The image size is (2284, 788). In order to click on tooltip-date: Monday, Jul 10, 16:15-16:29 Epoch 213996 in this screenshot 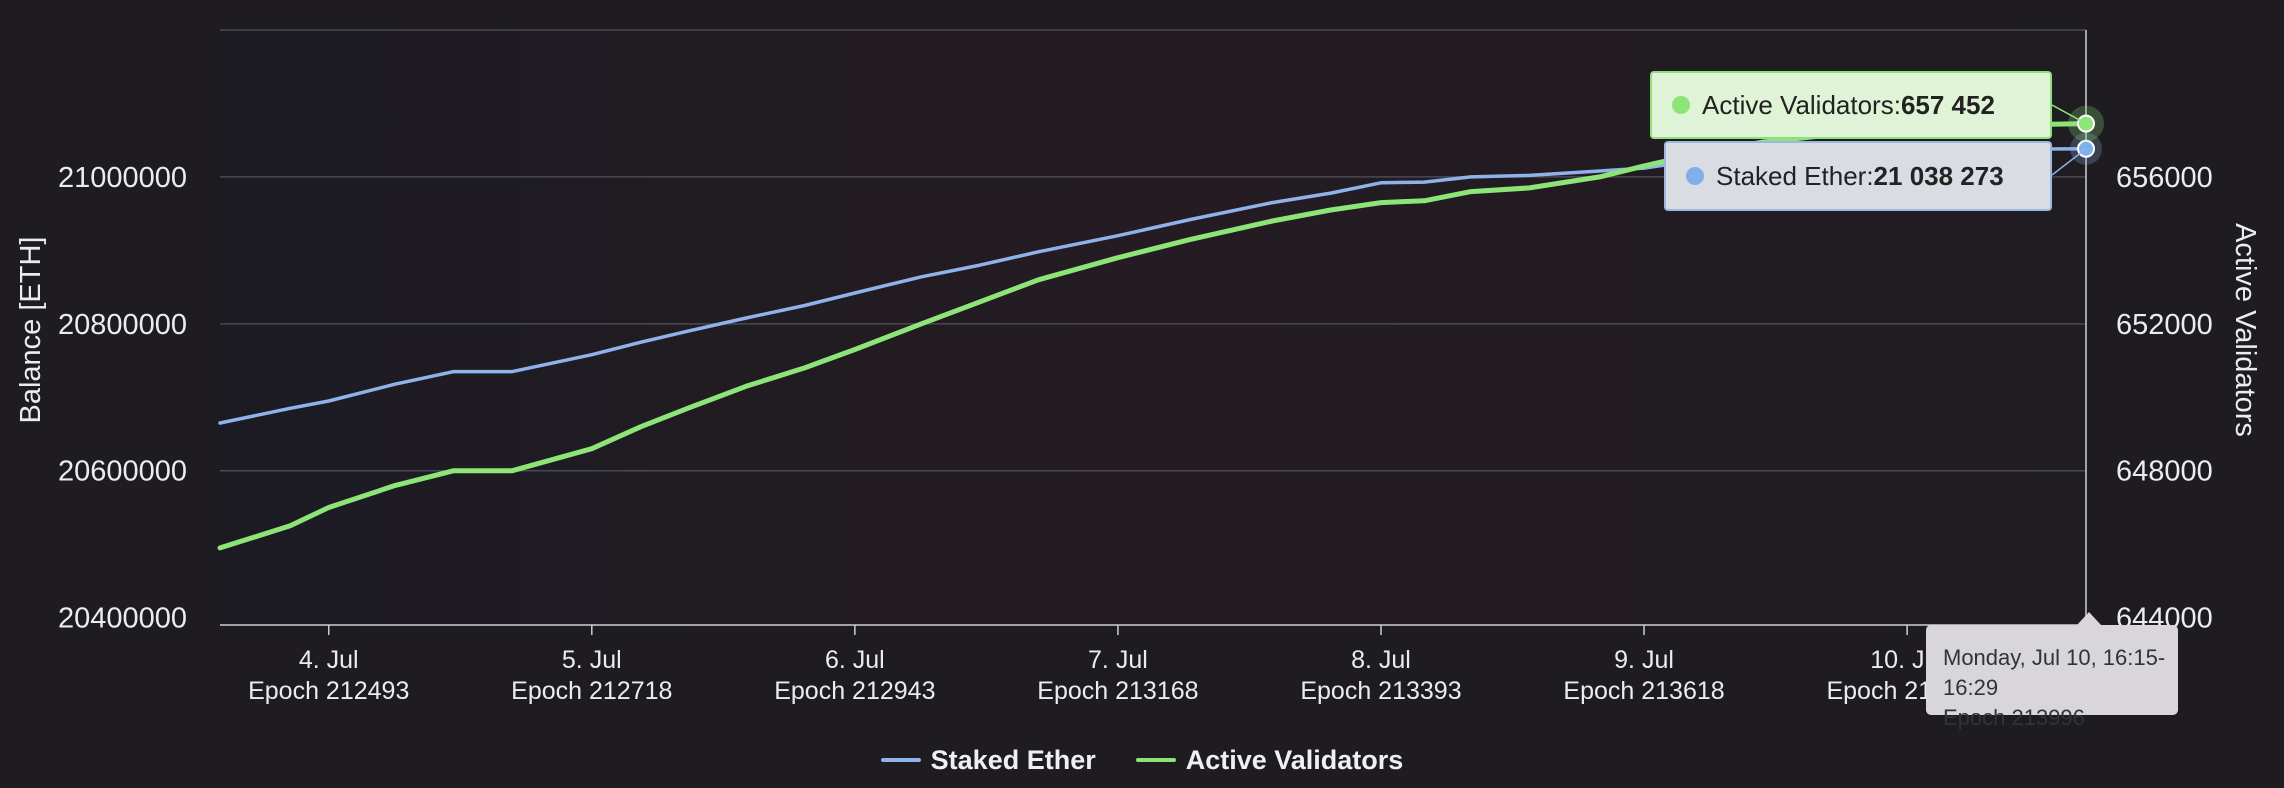, I will do `click(2052, 677)`.